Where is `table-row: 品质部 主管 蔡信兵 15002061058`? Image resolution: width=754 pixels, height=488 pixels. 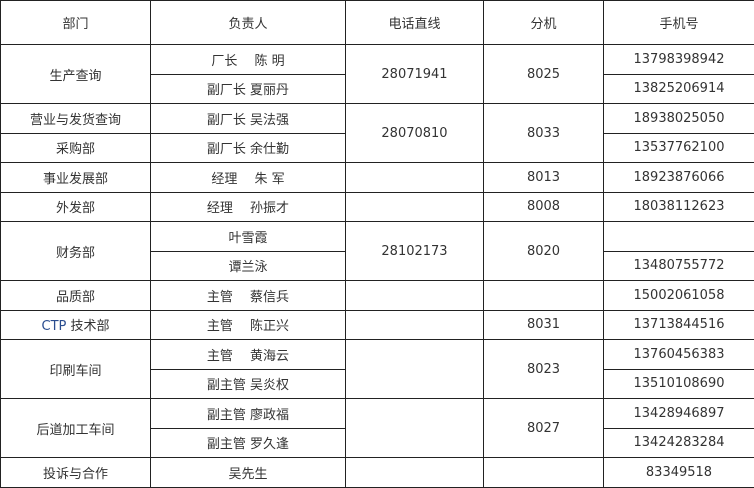
table-row: 品质部 主管 蔡信兵 15002061058 is located at coordinates (377, 295).